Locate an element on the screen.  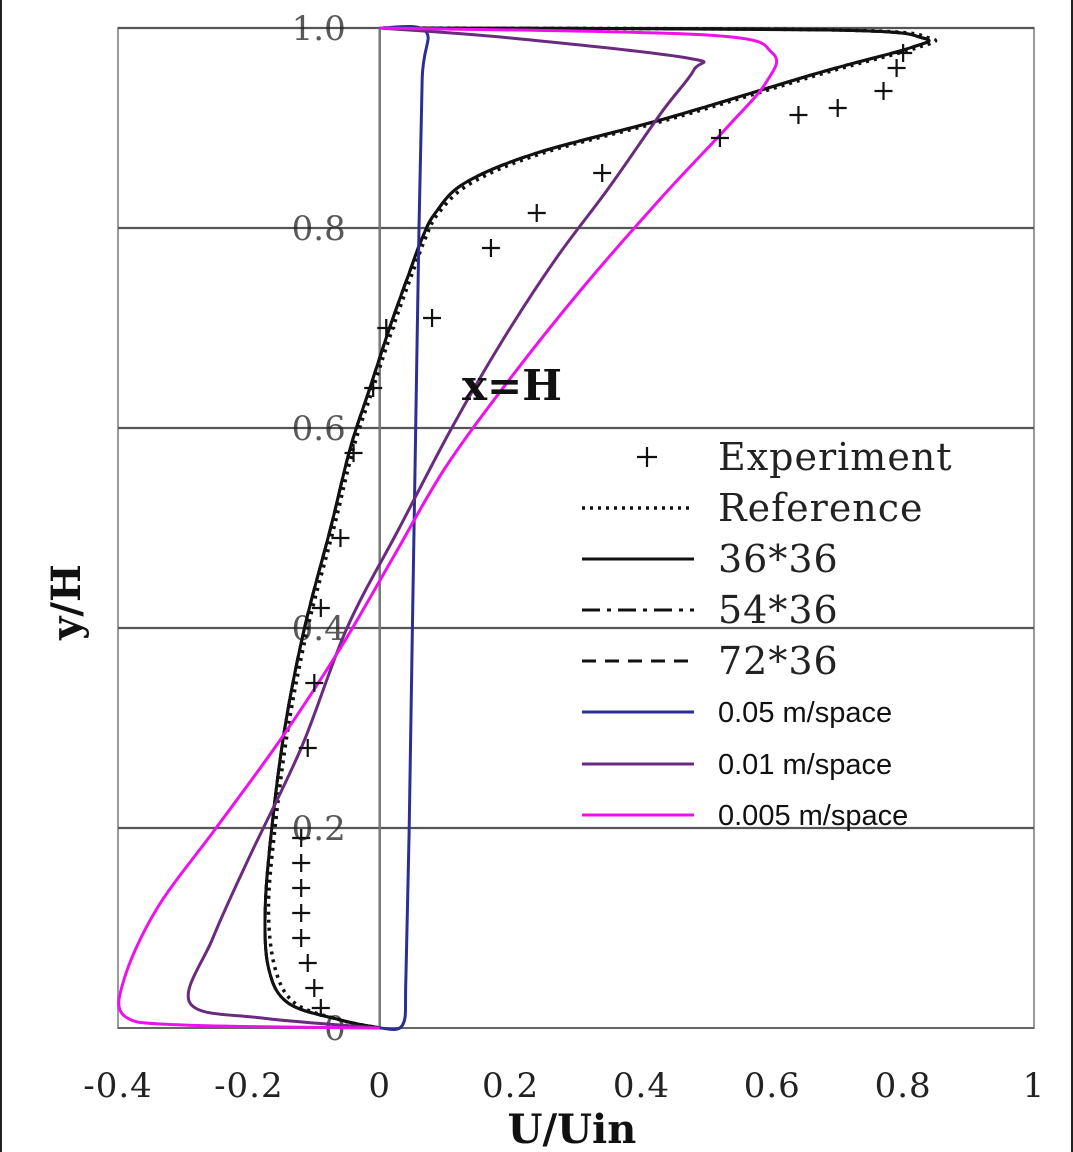
x-tick-label: 0.4 is located at coordinates (641, 1086).